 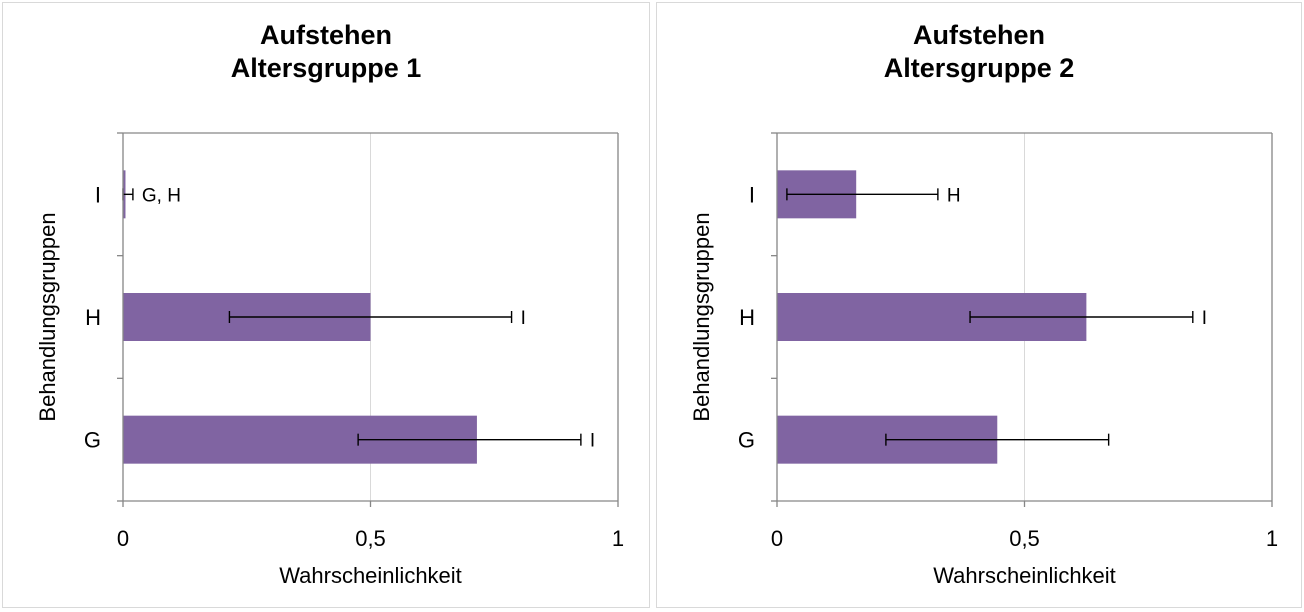 What do you see at coordinates (326, 68) in the screenshot?
I see `chart-title-line-2: Altersgruppe 1` at bounding box center [326, 68].